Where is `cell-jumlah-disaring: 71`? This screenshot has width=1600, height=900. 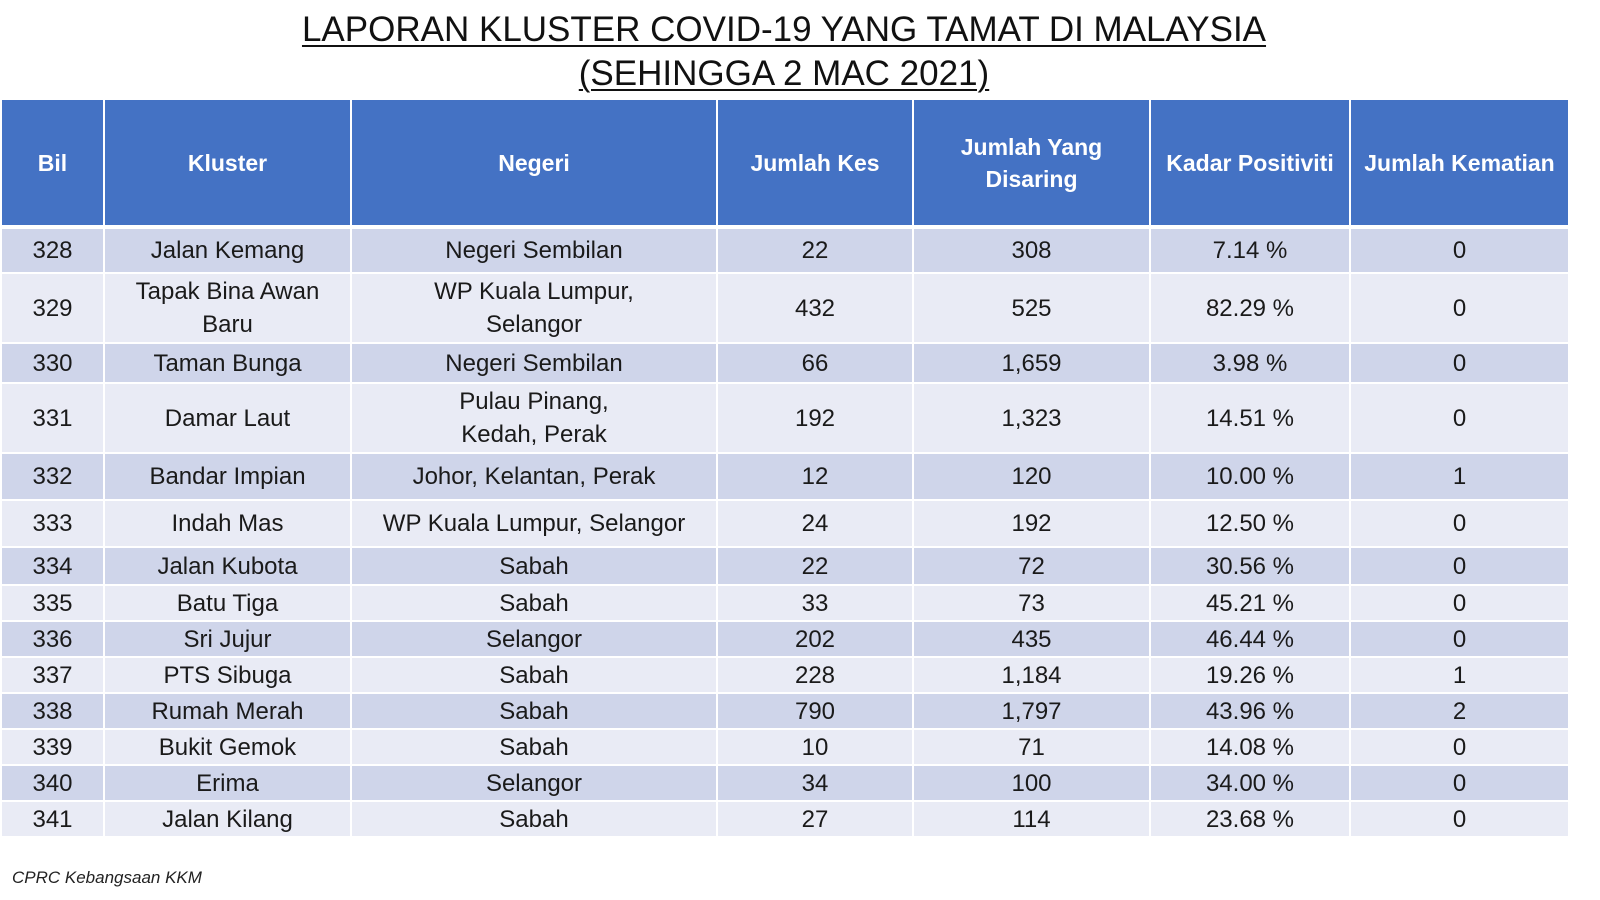
cell-jumlah-disaring: 71 is located at coordinates (1031, 748).